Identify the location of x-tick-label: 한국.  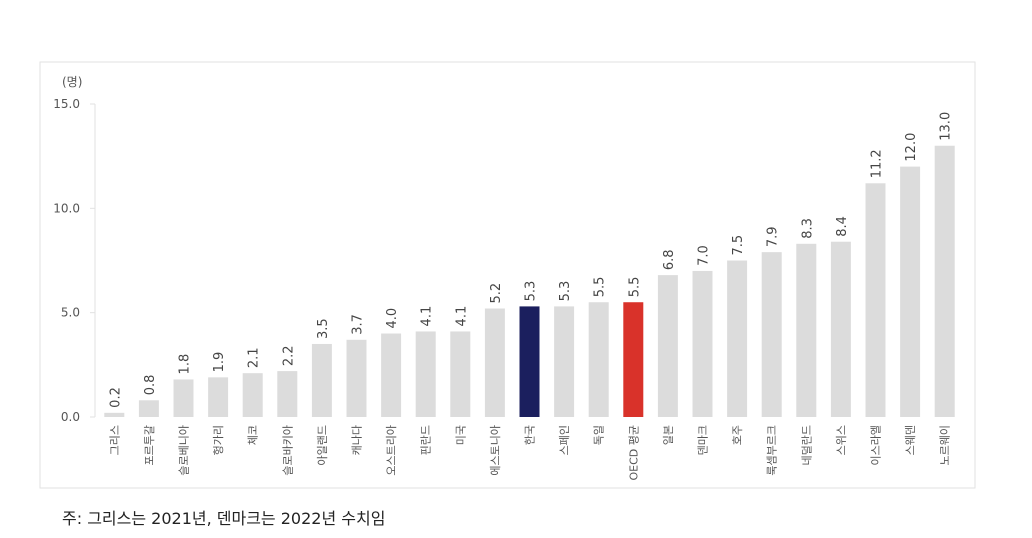
(530, 435).